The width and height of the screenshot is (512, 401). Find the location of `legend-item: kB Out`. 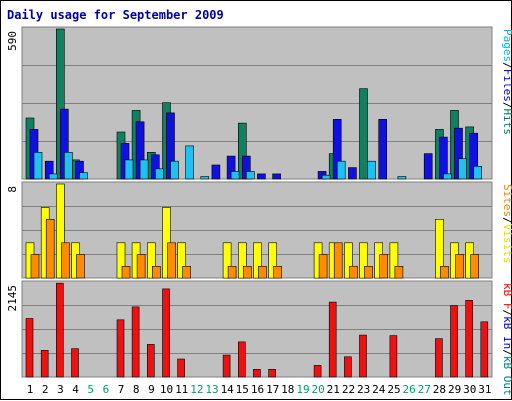

legend-item: kB Out is located at coordinates (506, 376).